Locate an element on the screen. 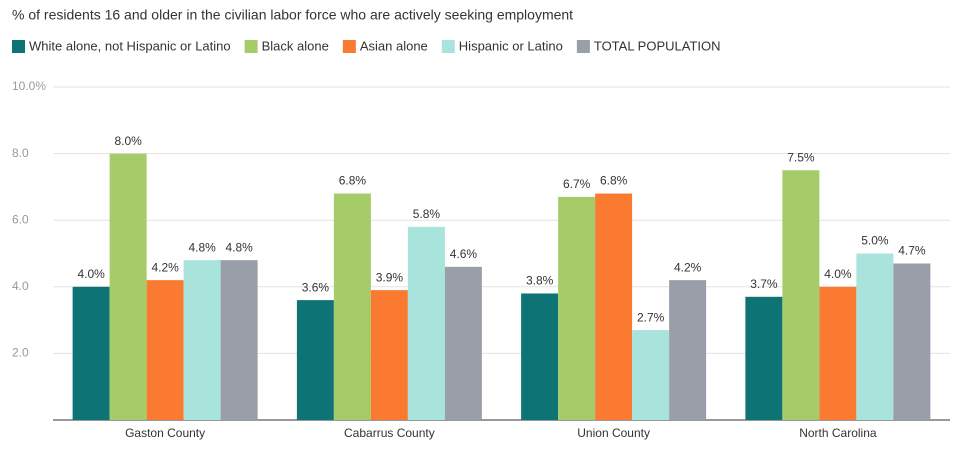 The width and height of the screenshot is (960, 449). data-label: 3.7% is located at coordinates (764, 284).